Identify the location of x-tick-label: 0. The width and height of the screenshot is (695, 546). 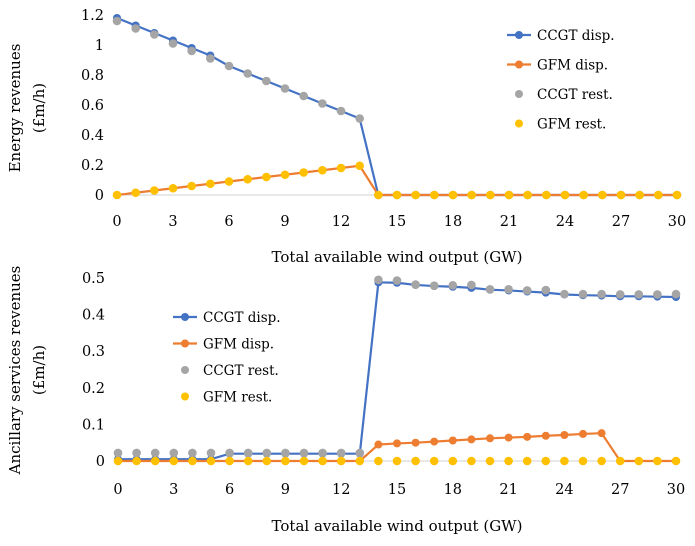
(116, 222).